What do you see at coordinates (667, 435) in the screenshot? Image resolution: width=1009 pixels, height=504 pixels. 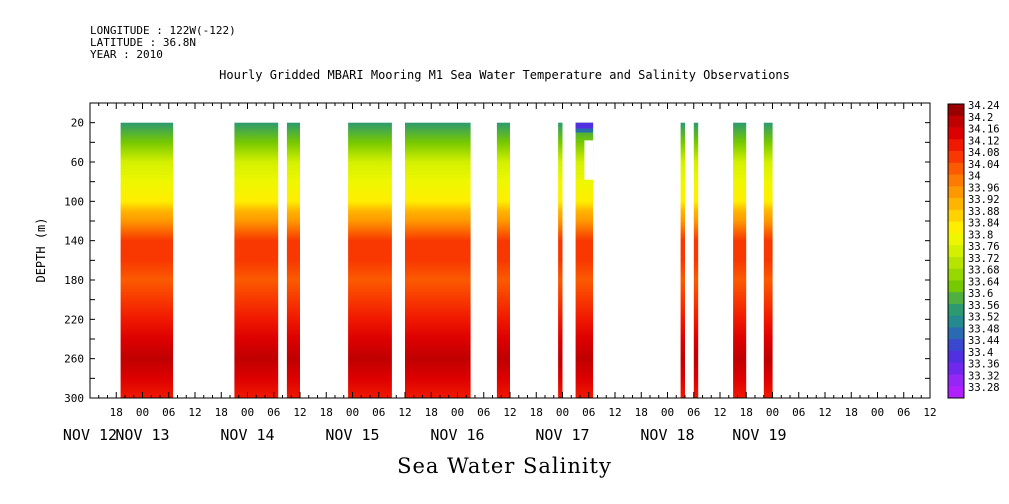 I see `x-day-label: NOV 18` at bounding box center [667, 435].